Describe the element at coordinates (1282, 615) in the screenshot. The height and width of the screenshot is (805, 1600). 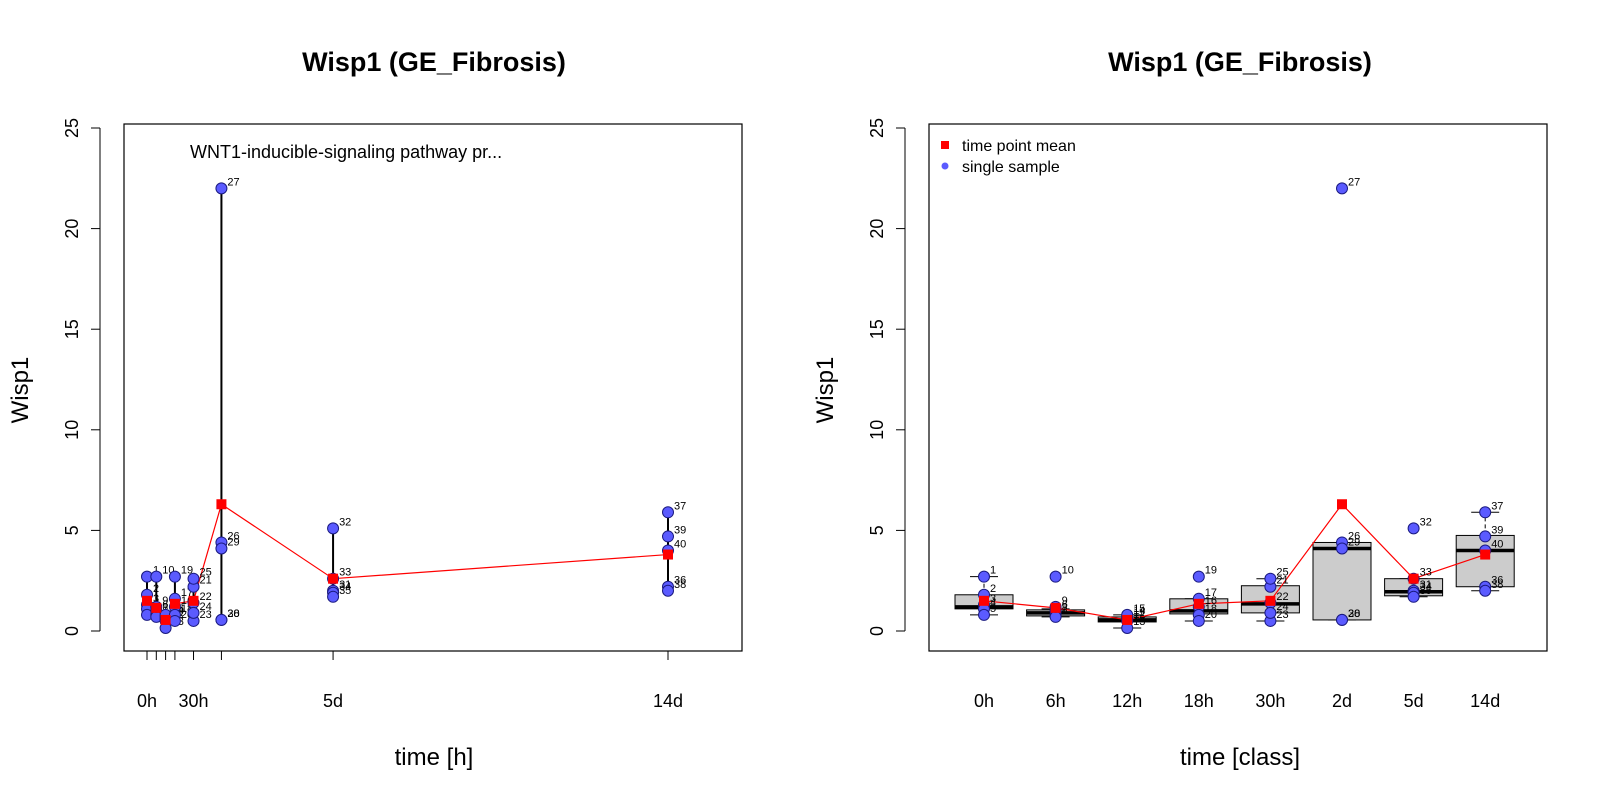
I see `right-sample-label: 23` at that location.